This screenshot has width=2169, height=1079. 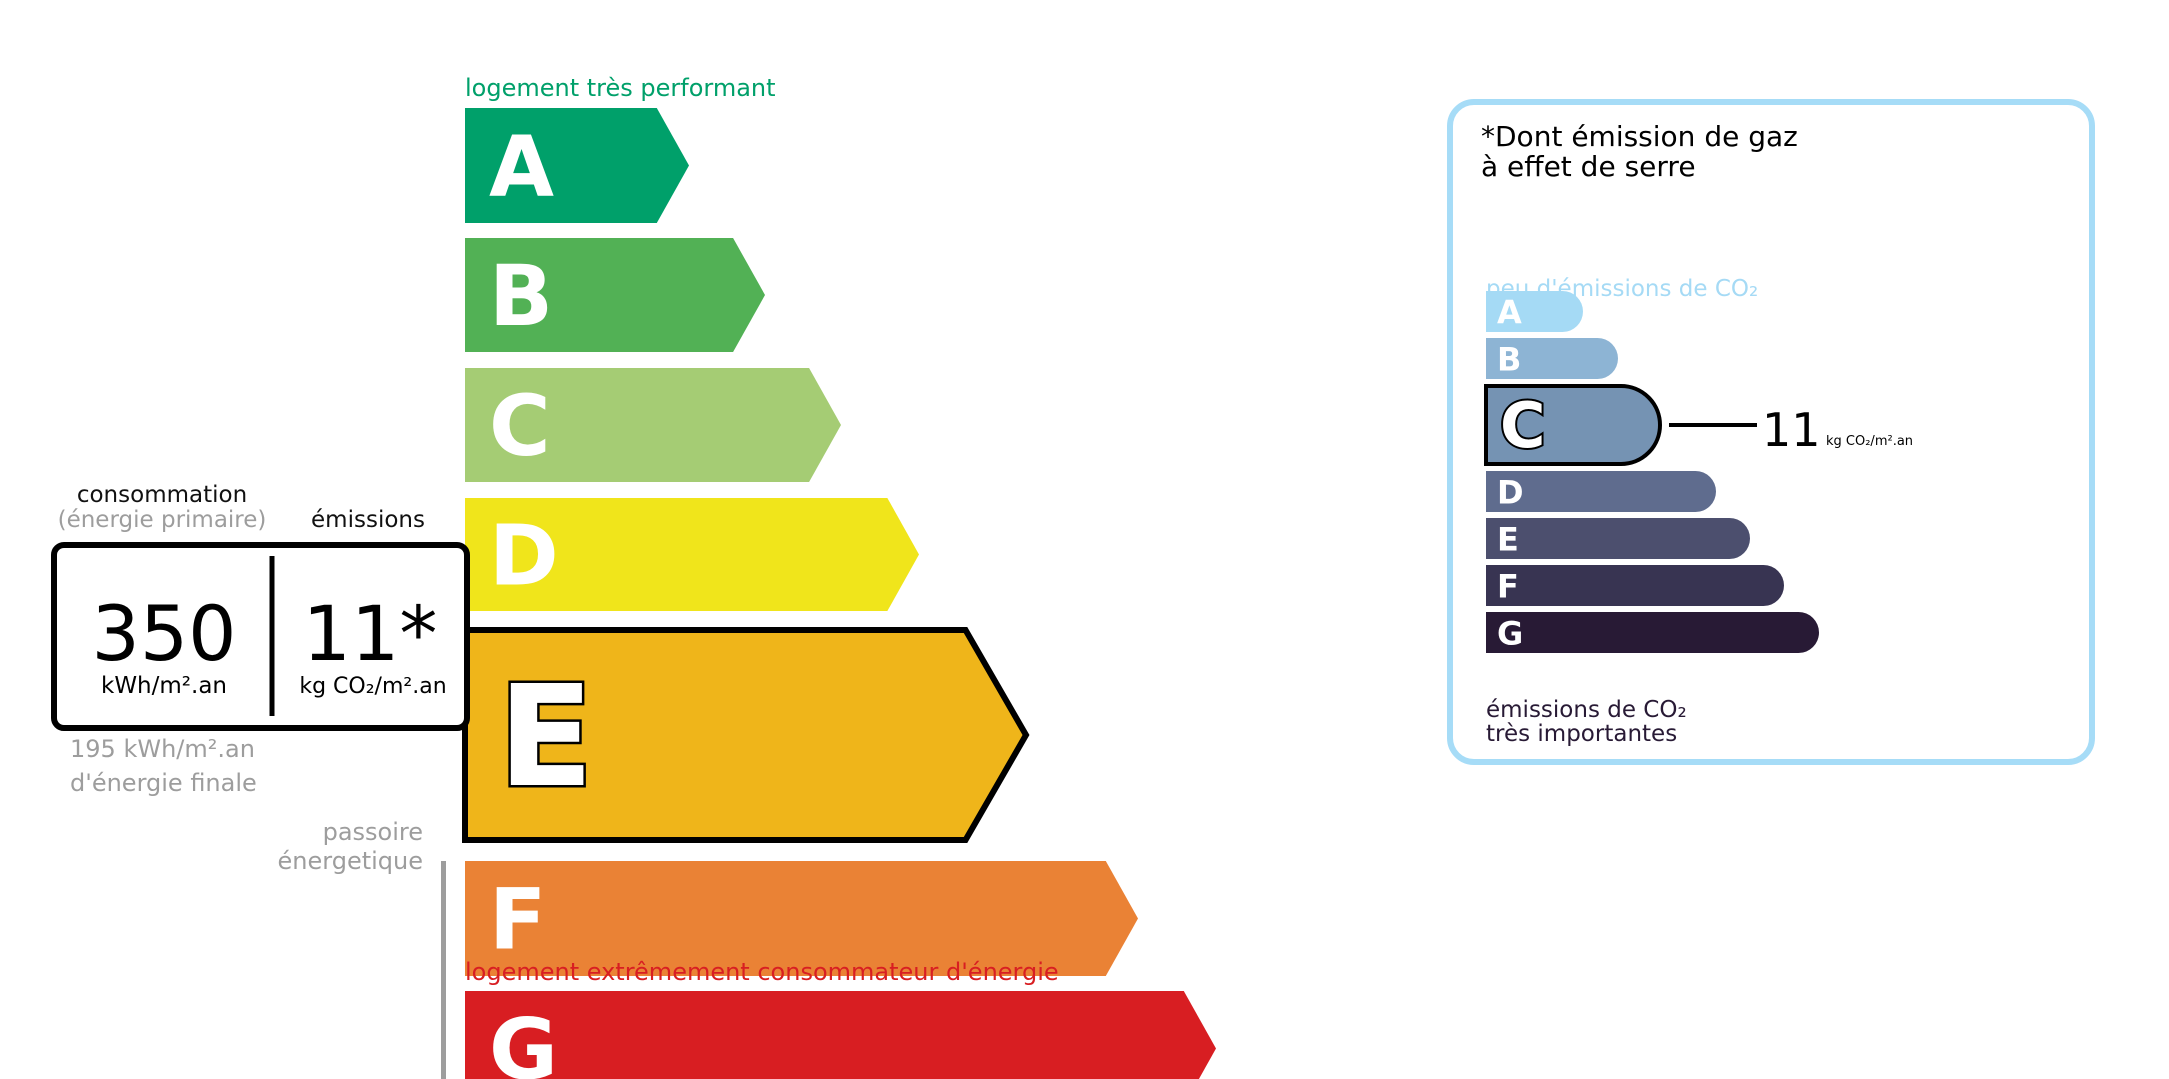 I want to click on energy-bar-a, so click(x=577, y=165).